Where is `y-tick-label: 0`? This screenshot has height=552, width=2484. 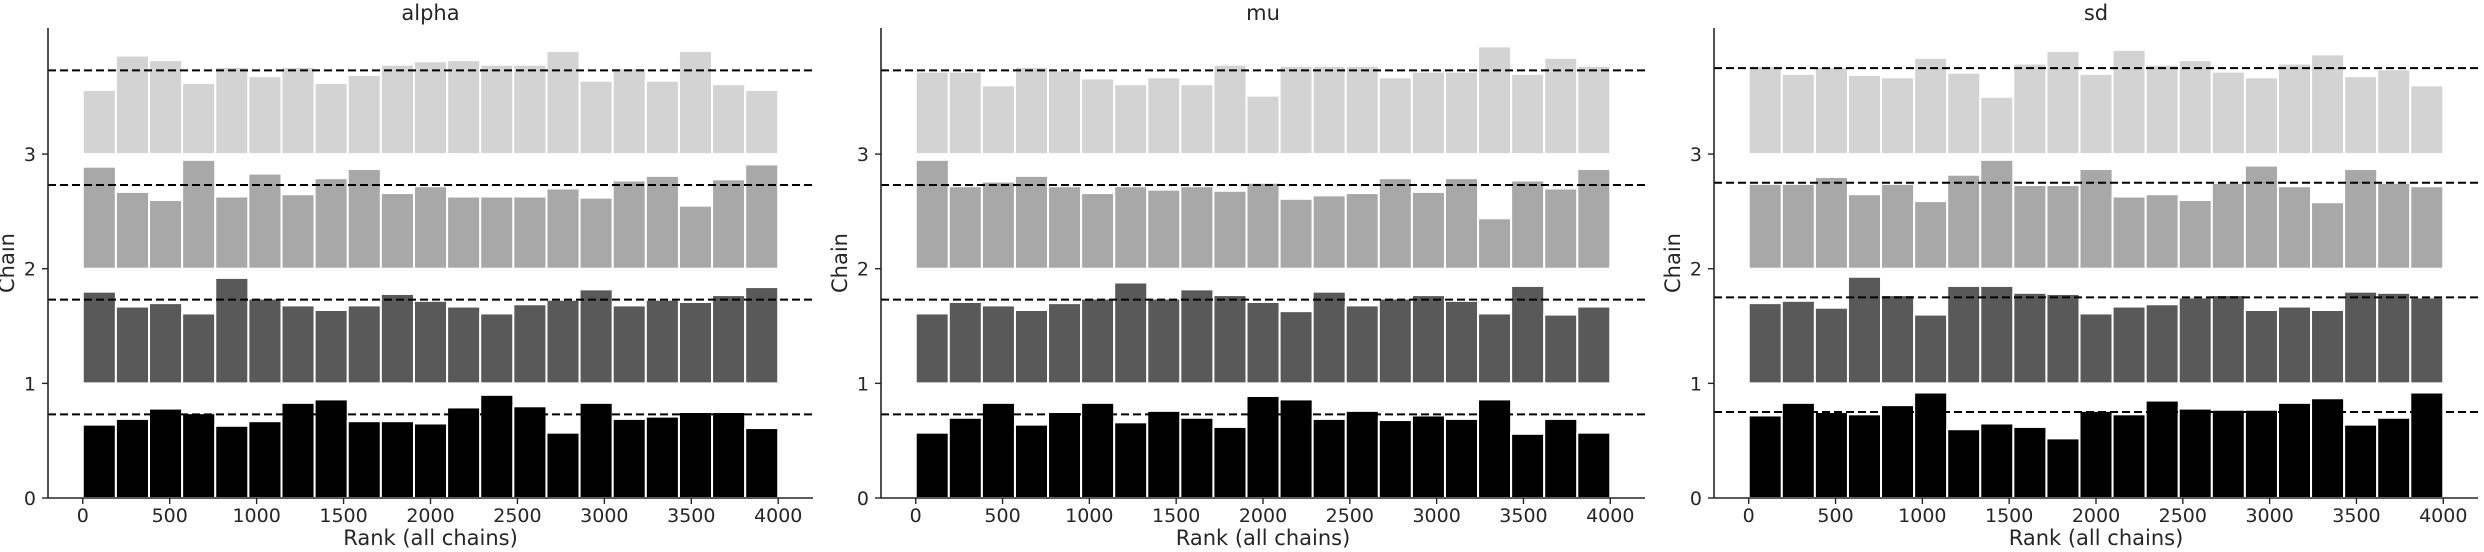
y-tick-label: 0 is located at coordinates (30, 499).